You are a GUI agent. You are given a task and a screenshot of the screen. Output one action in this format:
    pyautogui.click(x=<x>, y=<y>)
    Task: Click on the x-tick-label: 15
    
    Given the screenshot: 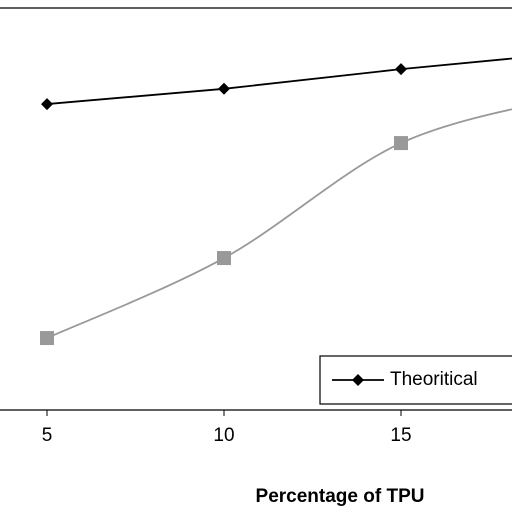 What is the action you would take?
    pyautogui.click(x=400, y=435)
    